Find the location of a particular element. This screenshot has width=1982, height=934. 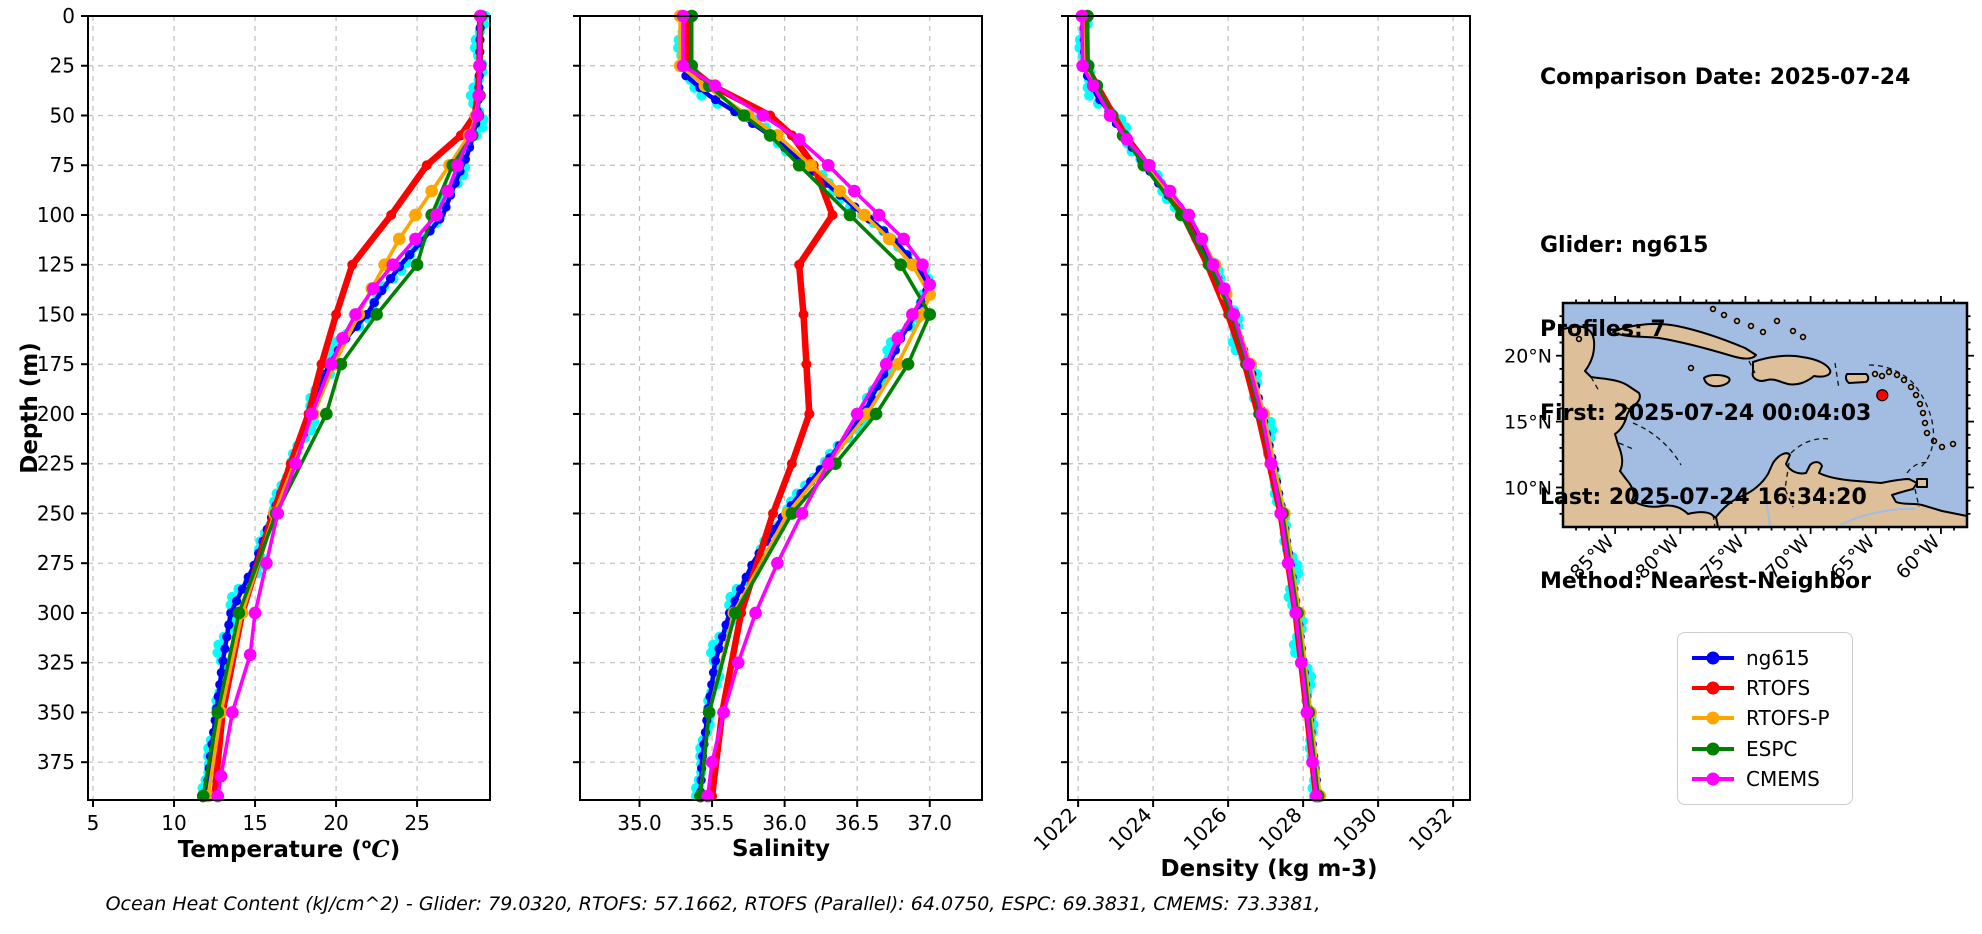

glider-location-marker is located at coordinates (1882, 395).